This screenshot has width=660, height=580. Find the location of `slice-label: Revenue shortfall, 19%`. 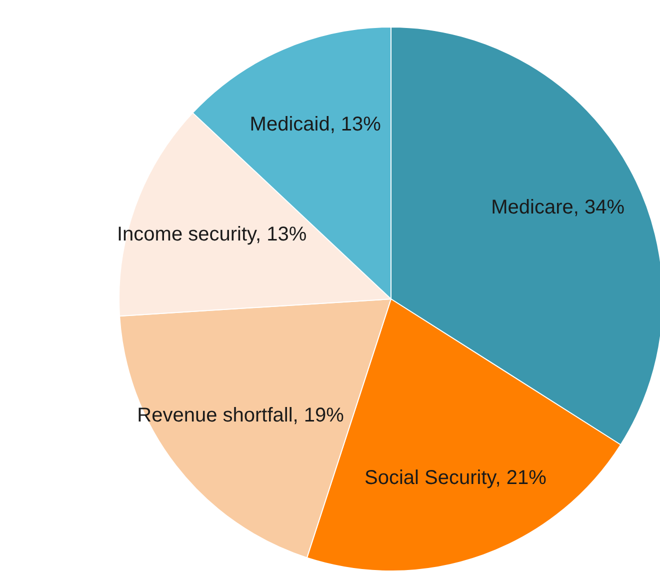

slice-label: Revenue shortfall, 19% is located at coordinates (240, 415).